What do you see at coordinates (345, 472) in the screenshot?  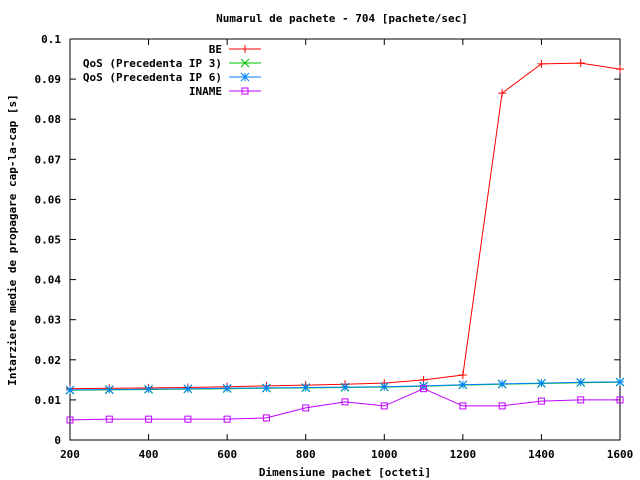 I see `x-axis-label: Dimensiune pachet [octeti]` at bounding box center [345, 472].